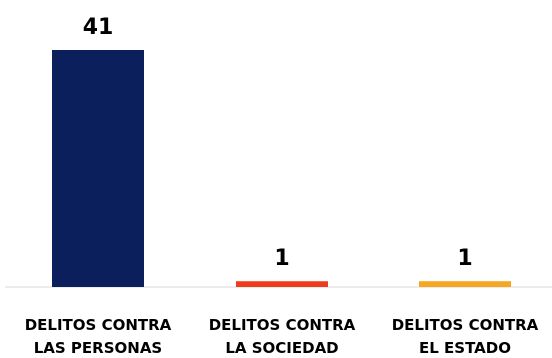  Describe the element at coordinates (464, 258) in the screenshot. I see `data-label-2: 1` at that location.